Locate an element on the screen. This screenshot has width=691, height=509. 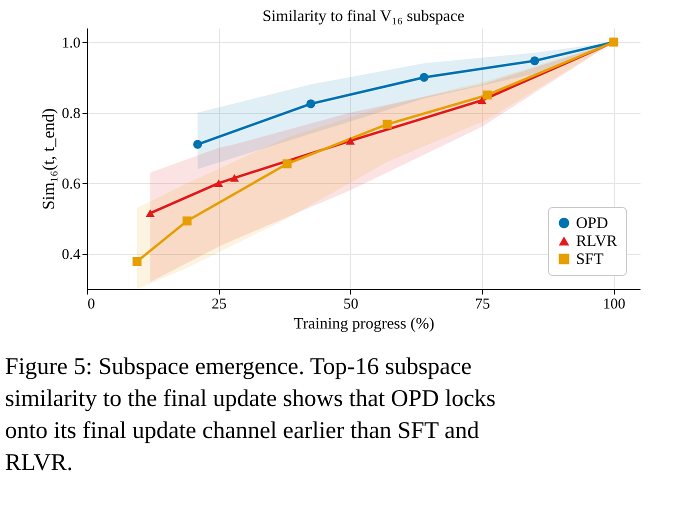
y-tick-label: 0.6 is located at coordinates (71, 184).